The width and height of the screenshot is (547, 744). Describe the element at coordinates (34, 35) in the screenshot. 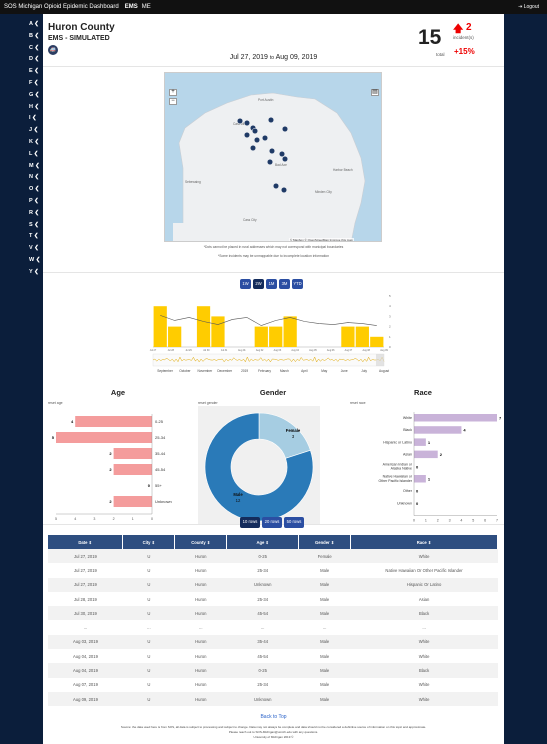

I see `county-letter-b: B ❮` at that location.